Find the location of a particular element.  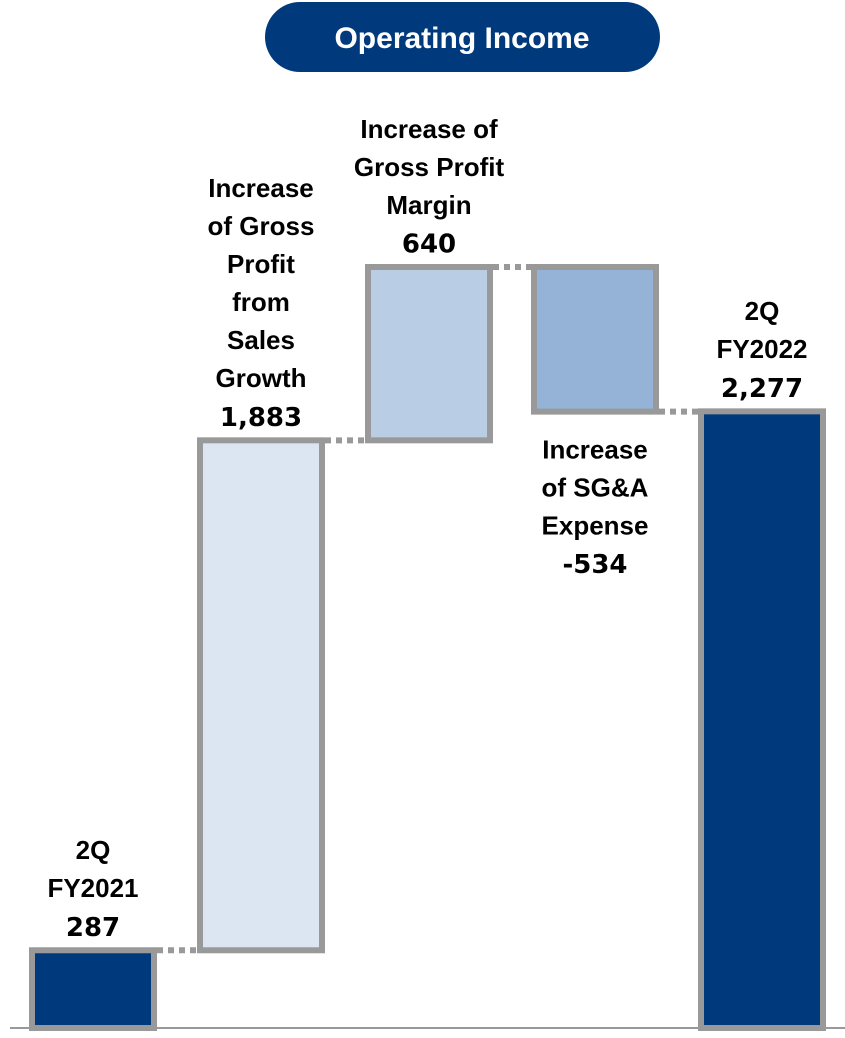

value-label: 1,883 is located at coordinates (261, 418).